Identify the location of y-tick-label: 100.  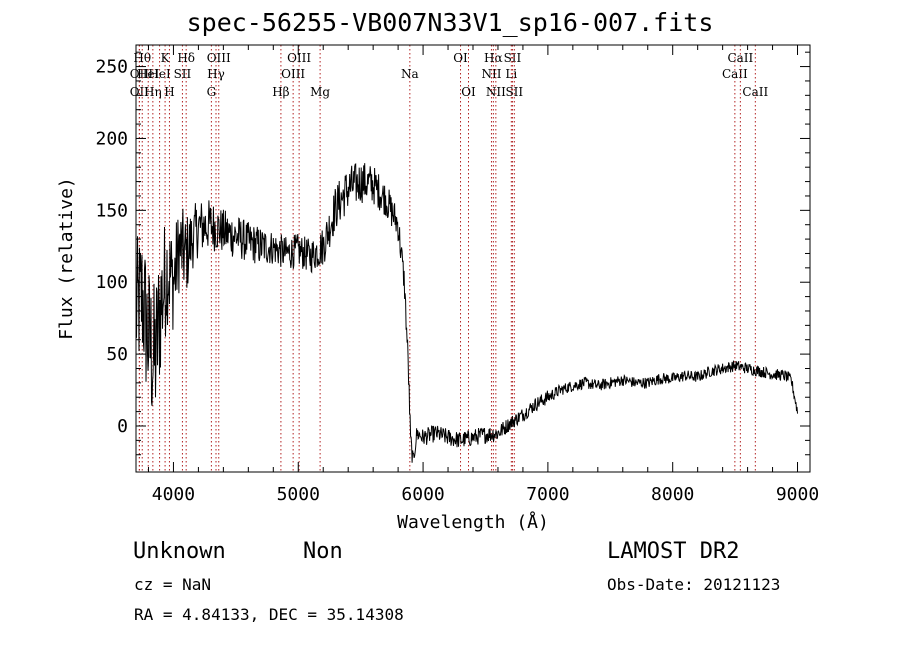
(111, 282).